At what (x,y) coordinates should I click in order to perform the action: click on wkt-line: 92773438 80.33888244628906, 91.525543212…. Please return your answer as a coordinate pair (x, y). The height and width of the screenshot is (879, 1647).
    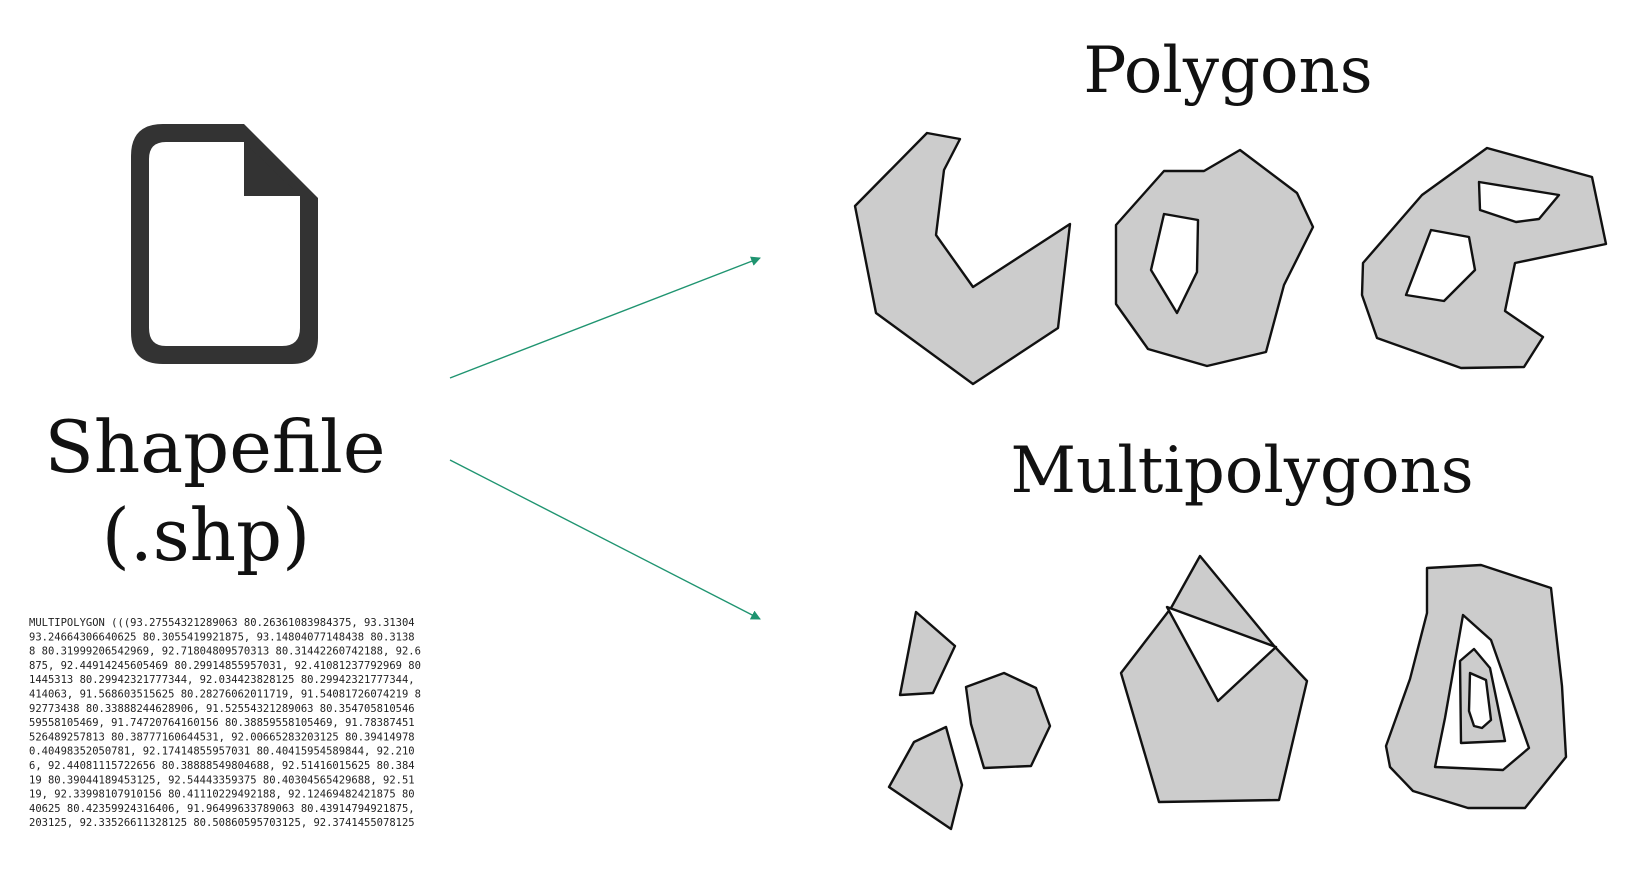
    Looking at the image, I should click on (222, 709).